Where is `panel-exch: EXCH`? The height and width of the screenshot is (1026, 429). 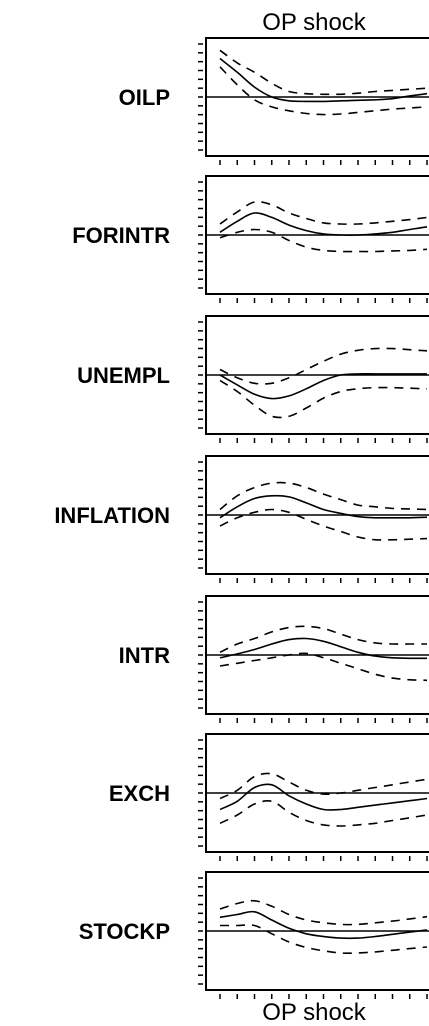 panel-exch: EXCH is located at coordinates (269, 797).